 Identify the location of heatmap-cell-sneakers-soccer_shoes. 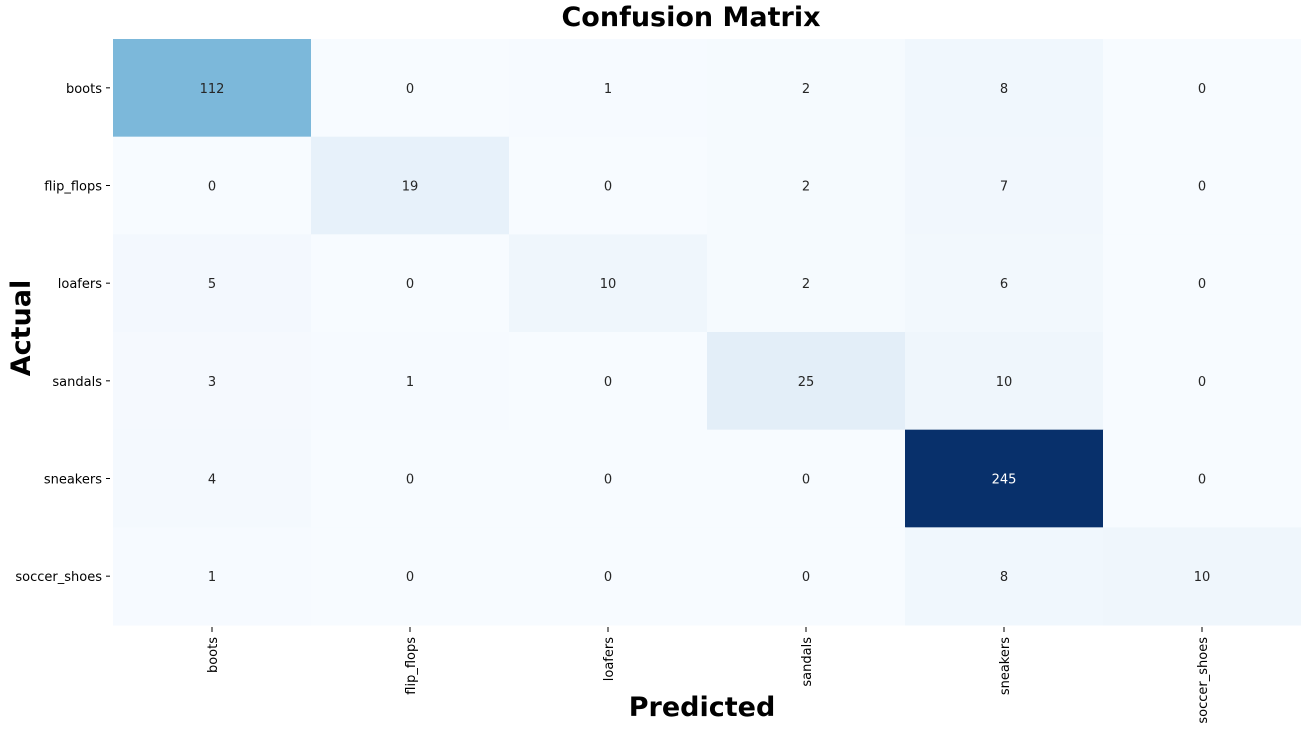
(1202, 478).